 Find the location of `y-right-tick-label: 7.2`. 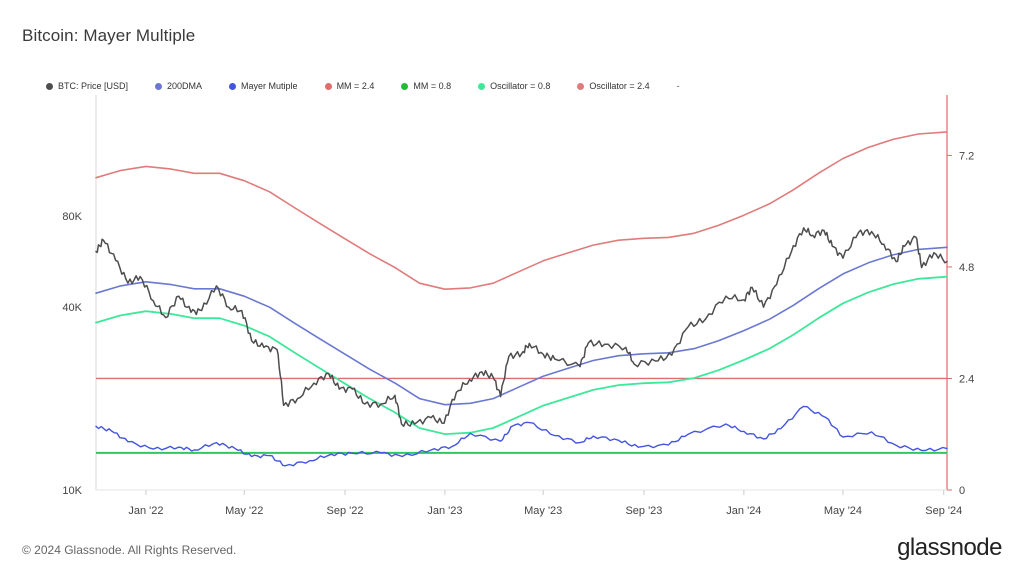

y-right-tick-label: 7.2 is located at coordinates (966, 156).